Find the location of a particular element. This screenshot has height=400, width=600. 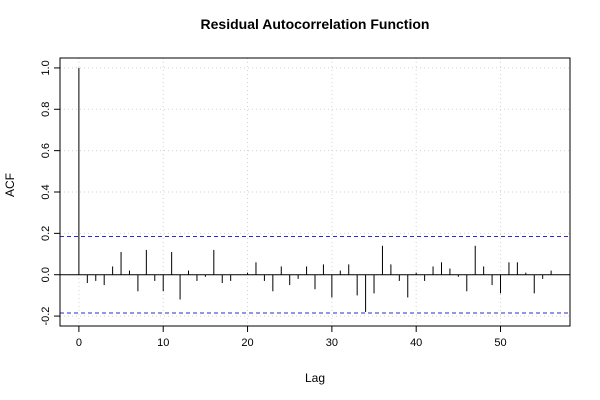

x-tick-label: 40 is located at coordinates (416, 343).